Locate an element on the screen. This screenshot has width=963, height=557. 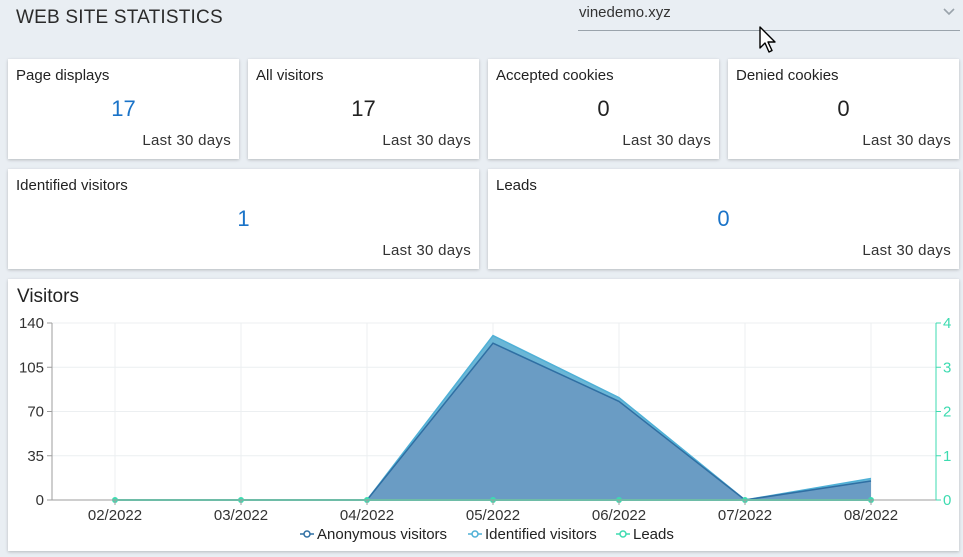
y-right-tick-label: 2 is located at coordinates (947, 412).